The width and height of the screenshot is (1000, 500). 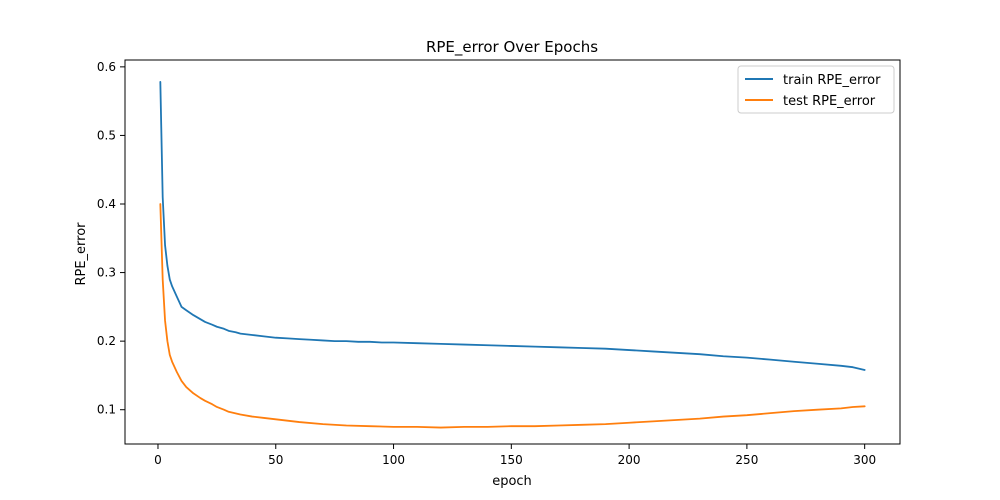 I want to click on y-tick-label: 0.2, so click(x=106, y=341).